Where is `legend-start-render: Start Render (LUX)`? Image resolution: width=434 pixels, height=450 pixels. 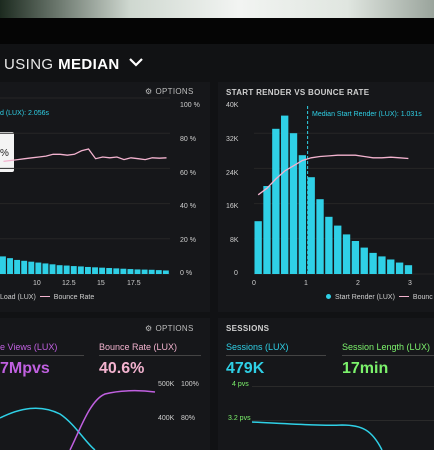 legend-start-render: Start Render (LUX) is located at coordinates (365, 297).